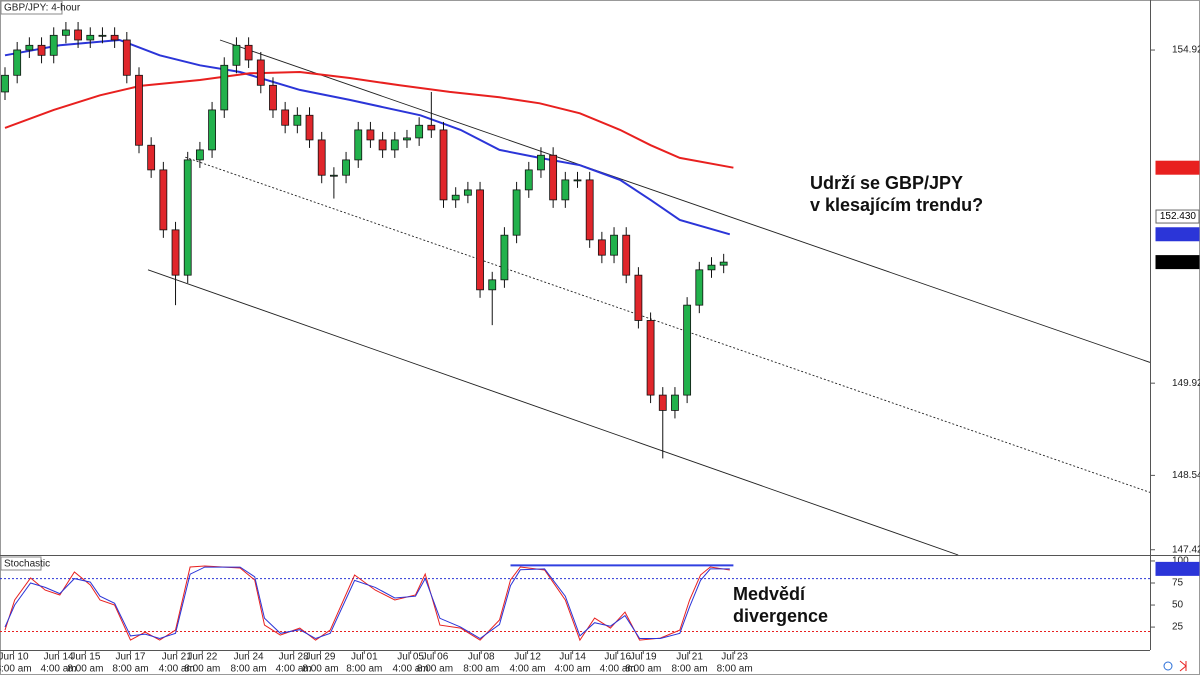  I want to click on x-tick-label: Jun 28, so click(294, 657).